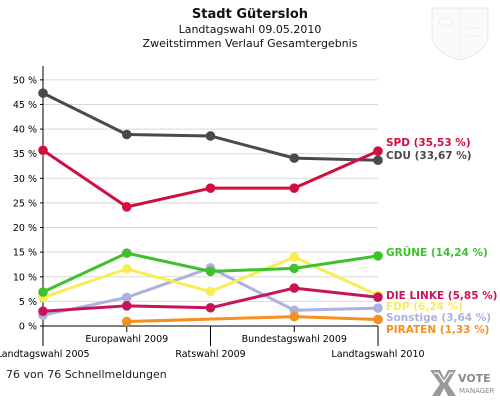 Image resolution: width=500 pixels, height=400 pixels. I want to click on y-tick-label: 10 %, so click(25, 277).